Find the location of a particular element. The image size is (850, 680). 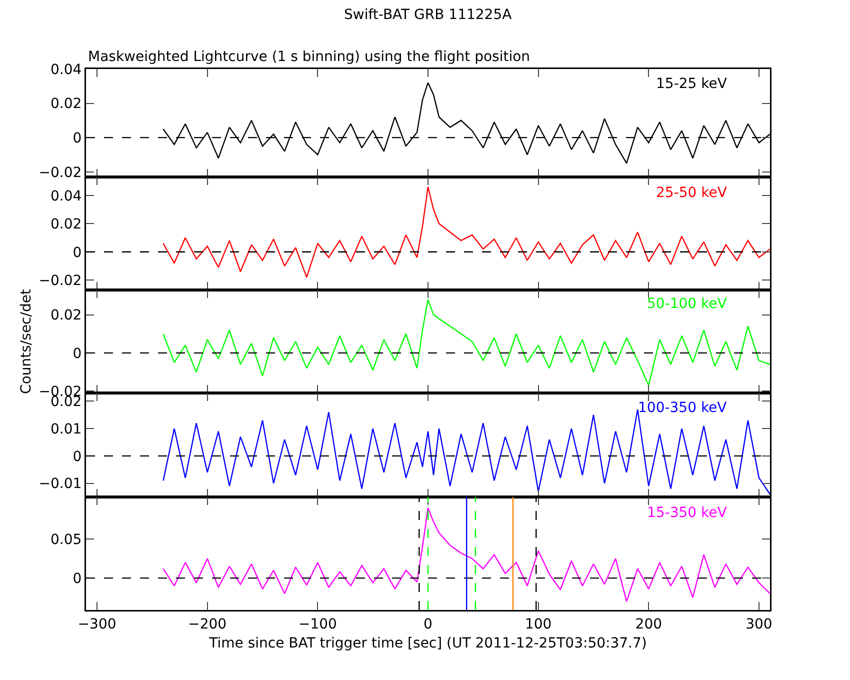

text: 15-350 keV is located at coordinates (687, 513).